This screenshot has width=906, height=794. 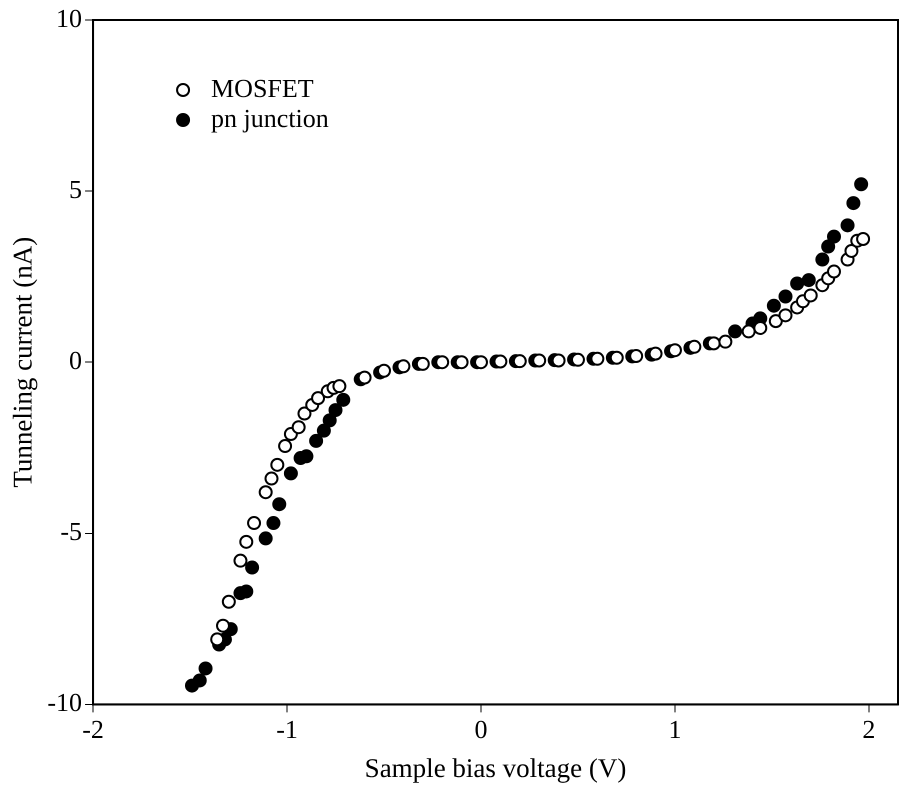 I want to click on x-tick-label: 0, so click(x=481, y=729).